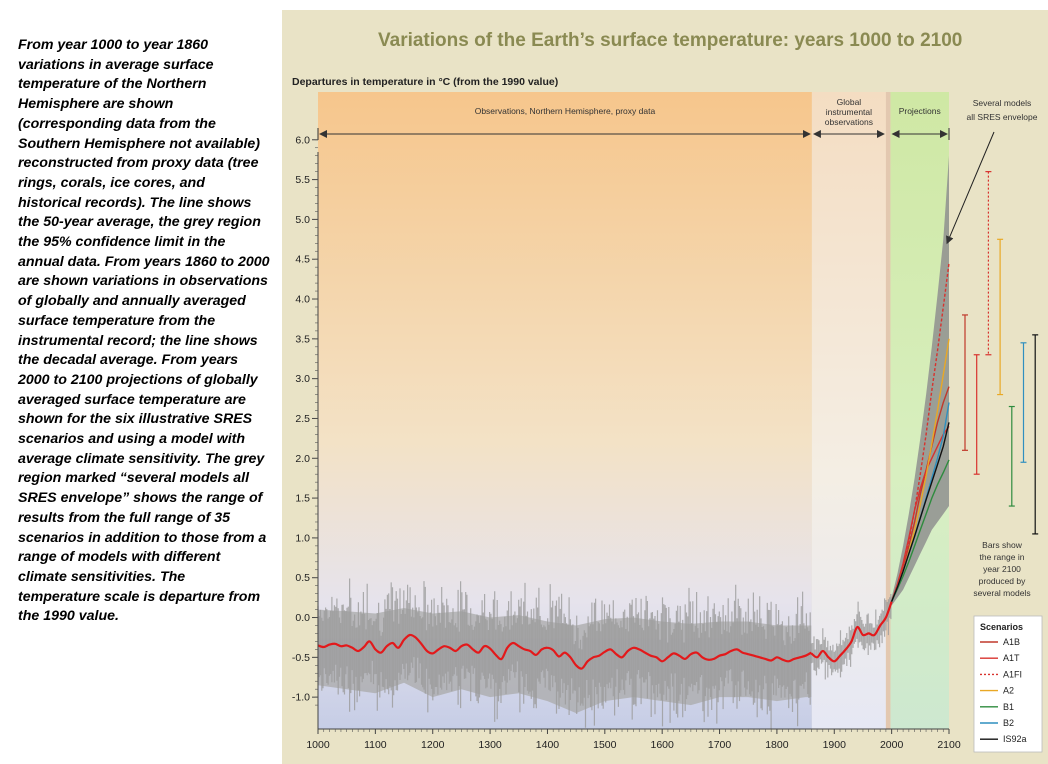 The image size is (1048, 764). I want to click on legend-label-a1b: A1B, so click(1011, 642).